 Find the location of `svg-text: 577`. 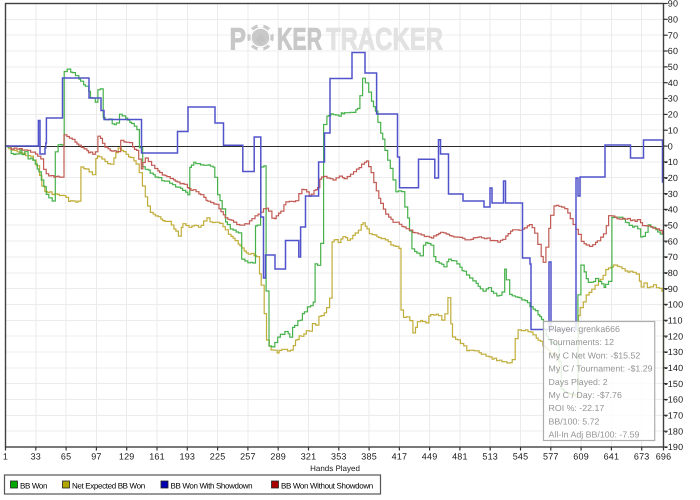

svg-text: 577 is located at coordinates (551, 457).